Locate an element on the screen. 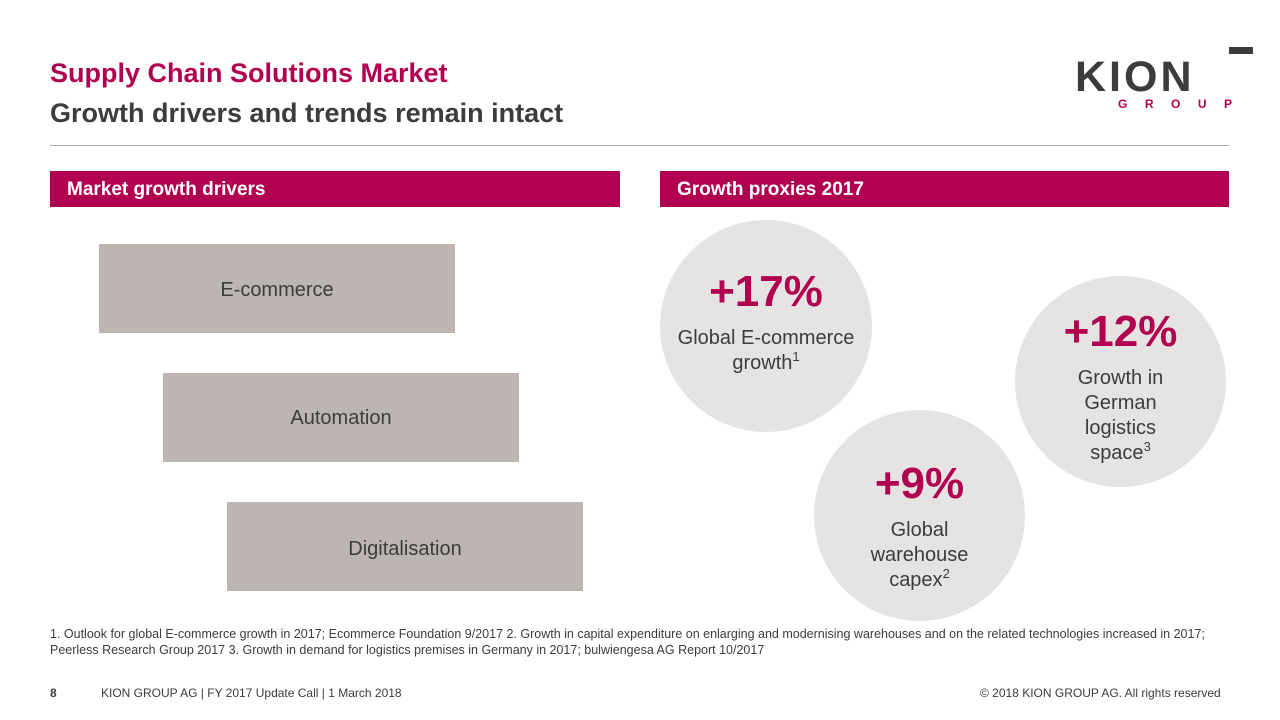 This screenshot has height=720, width=1280. proxy-value: +17% is located at coordinates (766, 291).